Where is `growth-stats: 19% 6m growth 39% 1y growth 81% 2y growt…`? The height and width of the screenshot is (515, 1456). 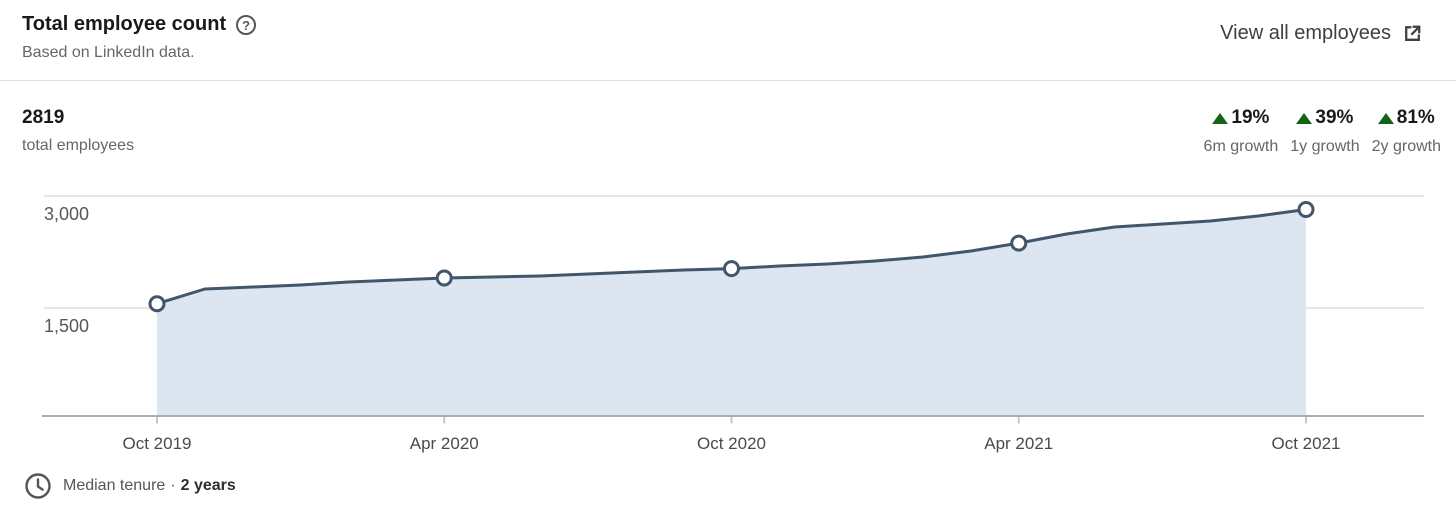
growth-stats: 19% 6m growth 39% 1y growth 81% 2y growt… is located at coordinates (1322, 131).